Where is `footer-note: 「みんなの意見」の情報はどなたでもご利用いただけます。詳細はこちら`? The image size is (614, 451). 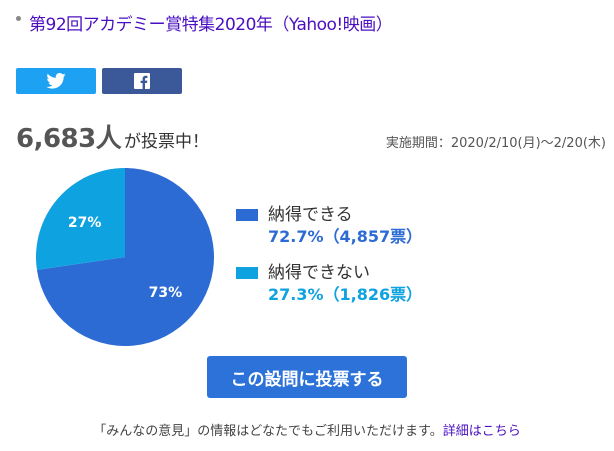
footer-note: 「みんなの意見」の情報はどなたでもご利用いただけます。詳細はこちら is located at coordinates (307, 429).